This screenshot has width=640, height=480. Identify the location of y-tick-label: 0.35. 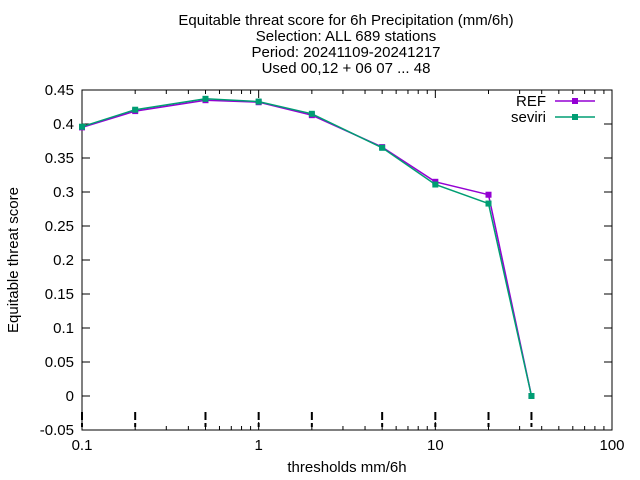
(59, 158).